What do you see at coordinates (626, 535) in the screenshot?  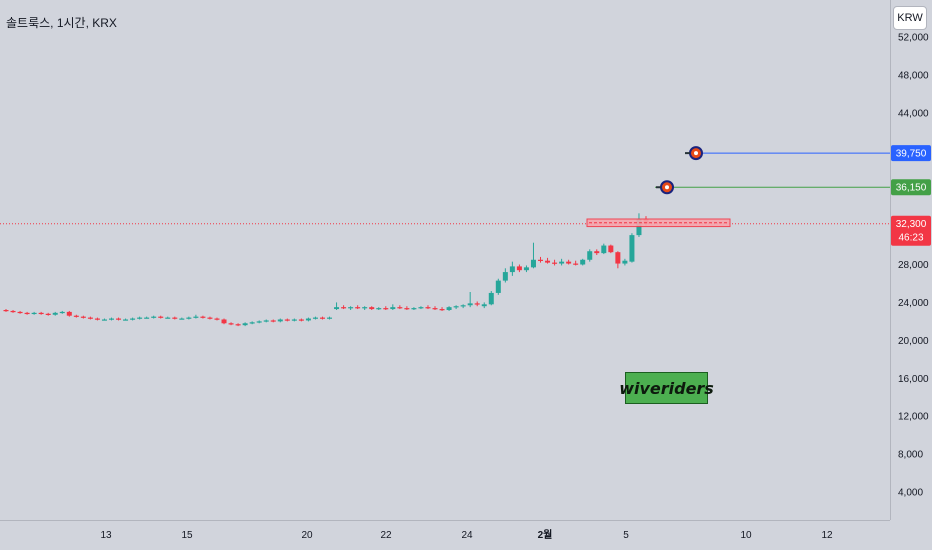 I see `time-tick-label: 5` at bounding box center [626, 535].